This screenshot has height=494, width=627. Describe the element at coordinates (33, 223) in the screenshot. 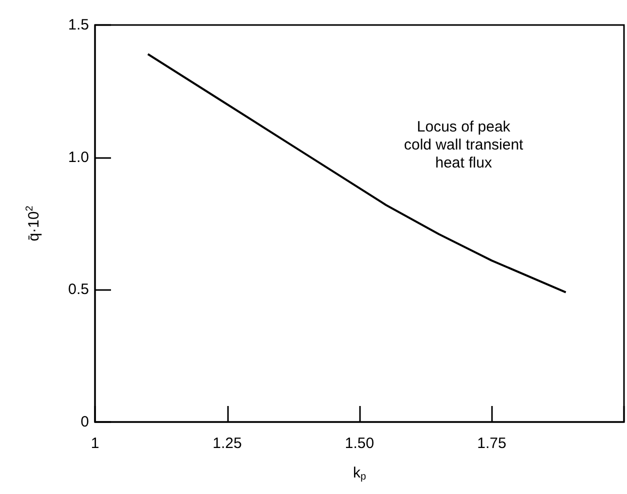

I see `y-axis-title: q̄·102` at that location.